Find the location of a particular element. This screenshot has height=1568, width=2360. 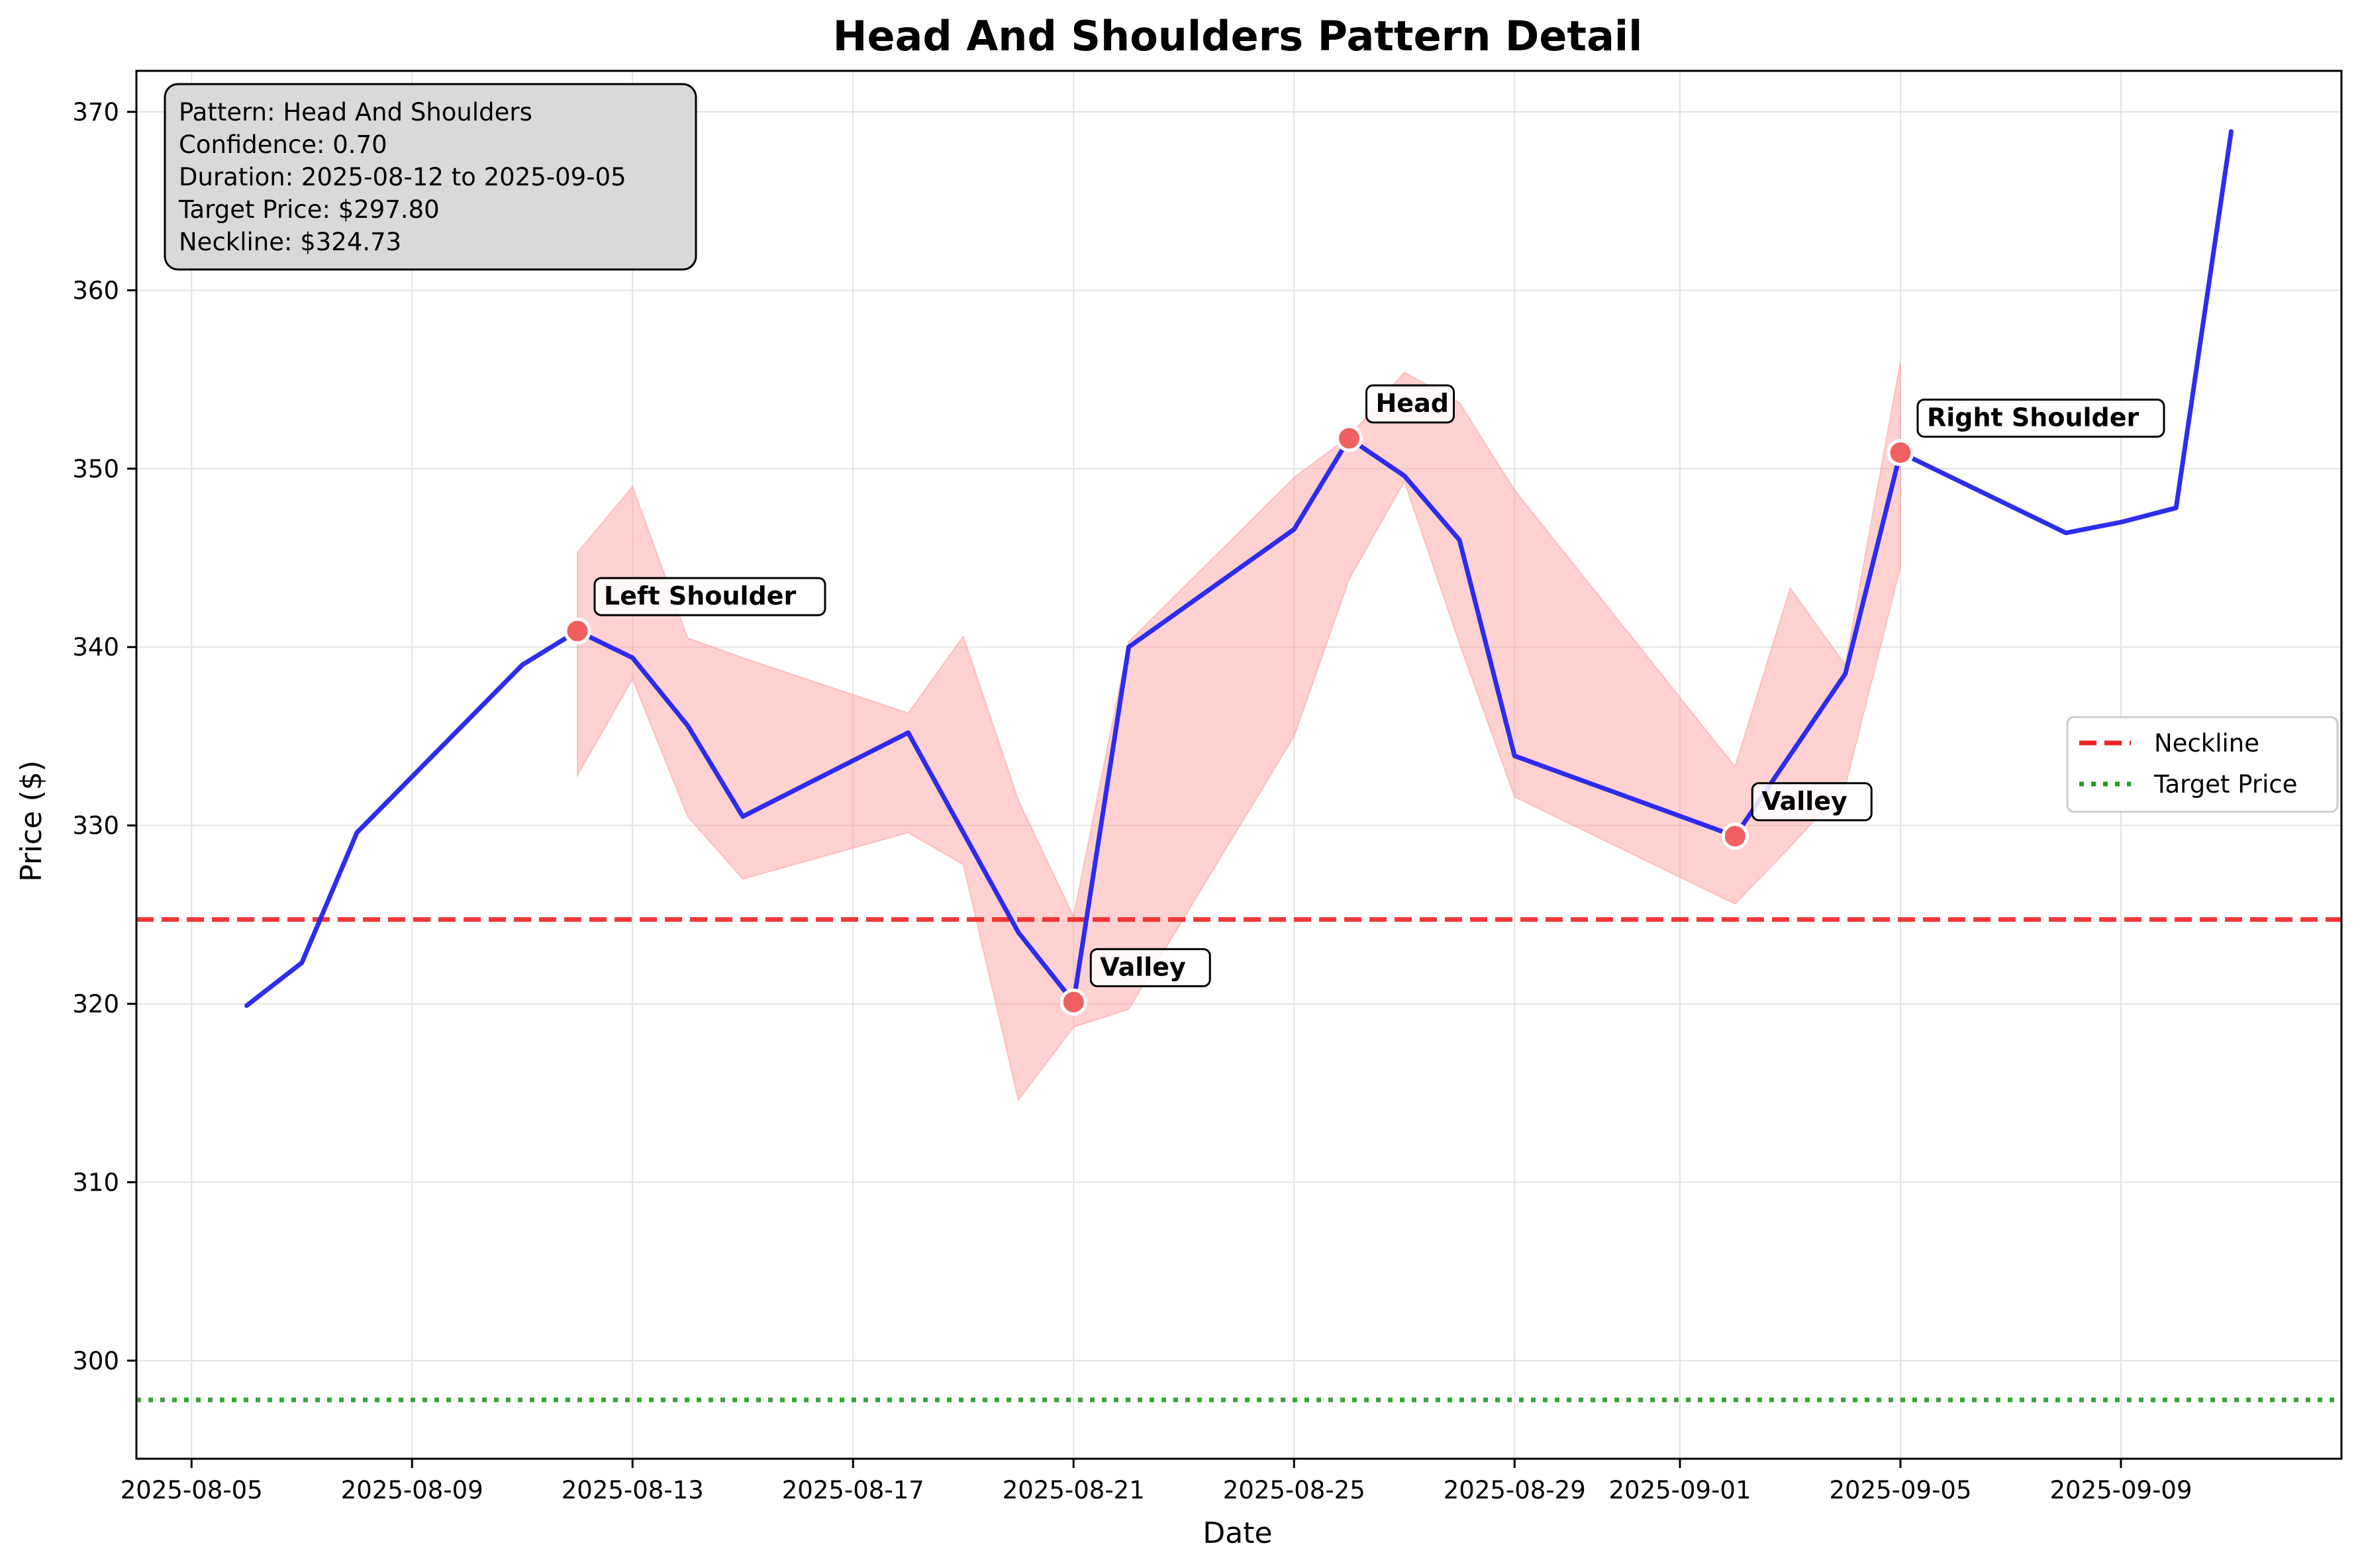

x-tick-label: 2025-08-21 is located at coordinates (1074, 1490).